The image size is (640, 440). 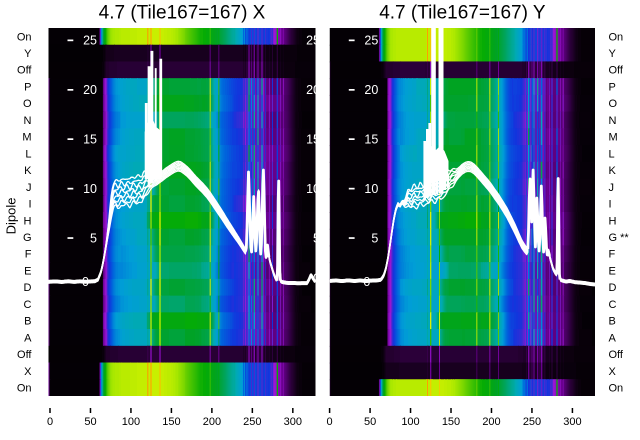 I want to click on svg-text: 300, so click(x=293, y=422).